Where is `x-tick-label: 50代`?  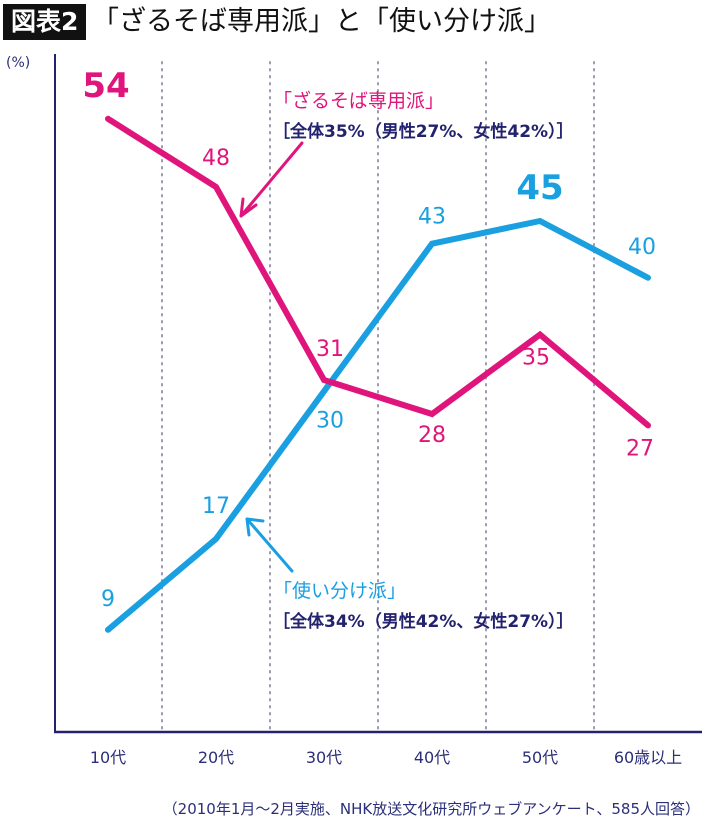 x-tick-label: 50代 is located at coordinates (540, 757).